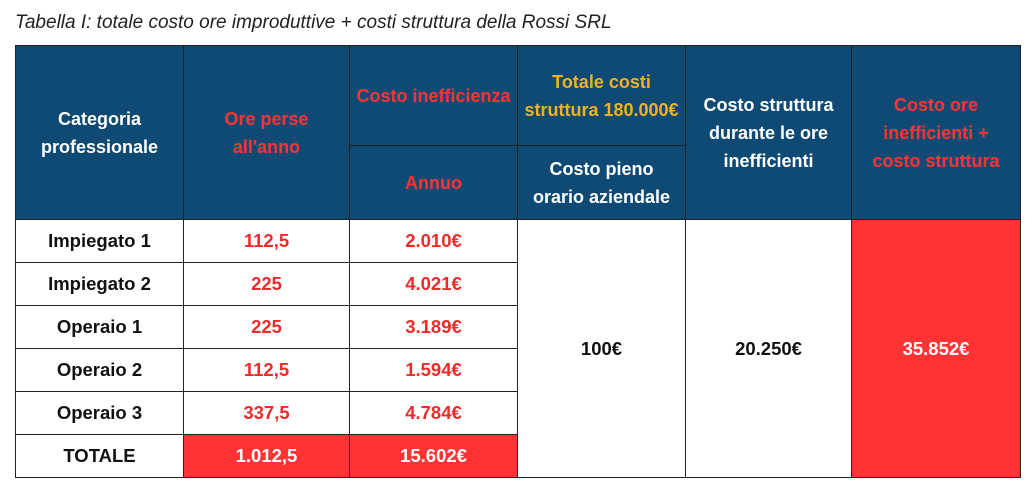 This screenshot has height=495, width=1034. I want to click on row-annuo: 2.010€, so click(433, 241).